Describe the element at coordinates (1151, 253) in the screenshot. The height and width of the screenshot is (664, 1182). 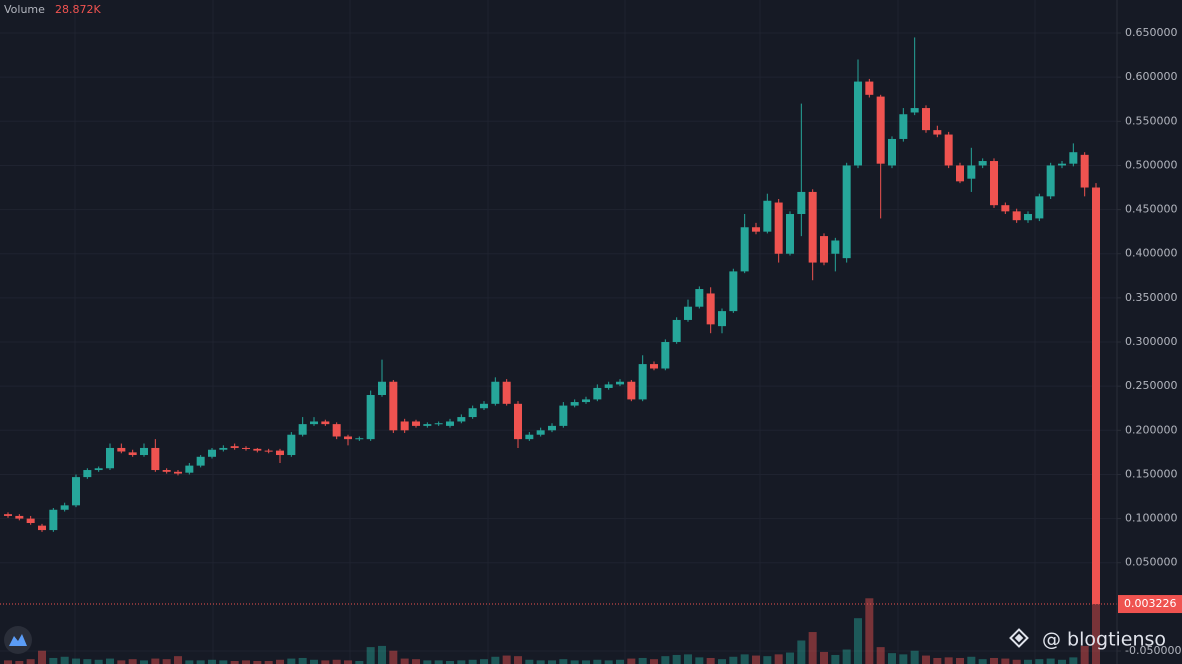
I see `y-tick-label: 0.400000` at that location.